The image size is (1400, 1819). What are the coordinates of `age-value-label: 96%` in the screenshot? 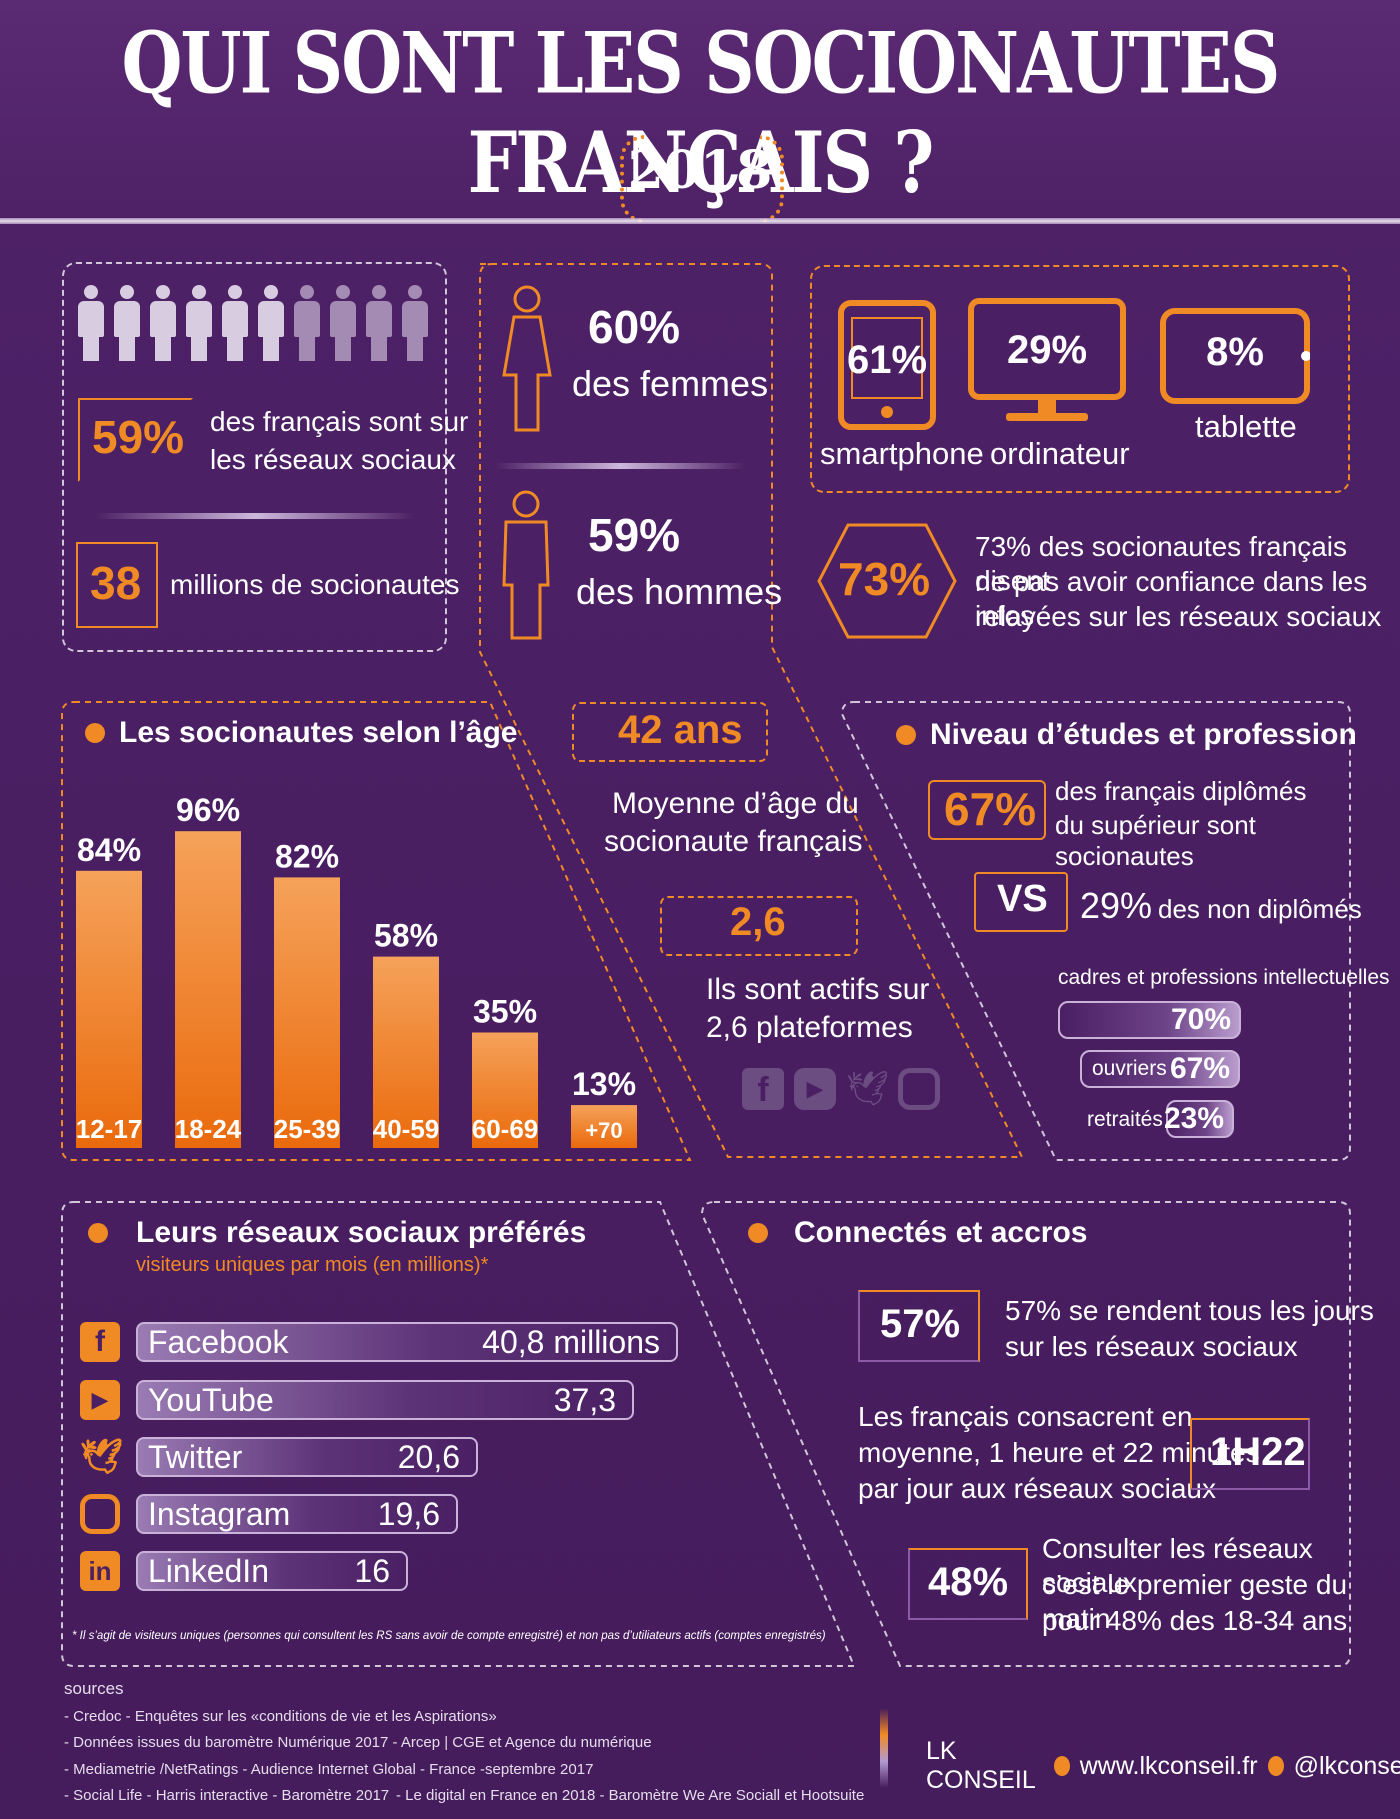 It's located at (208, 810).